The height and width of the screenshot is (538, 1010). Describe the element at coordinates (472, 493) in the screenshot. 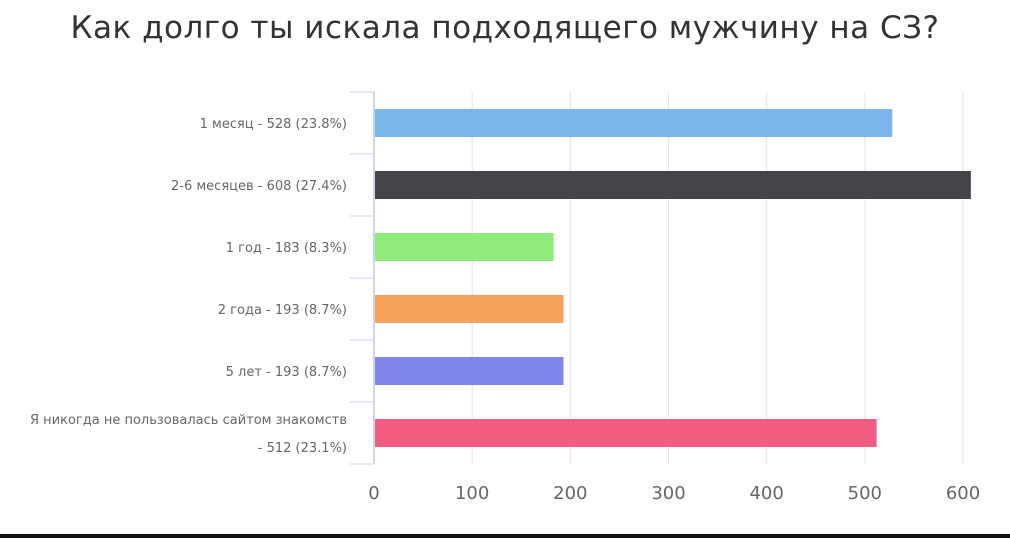

I see `x-tick-label: 100` at that location.